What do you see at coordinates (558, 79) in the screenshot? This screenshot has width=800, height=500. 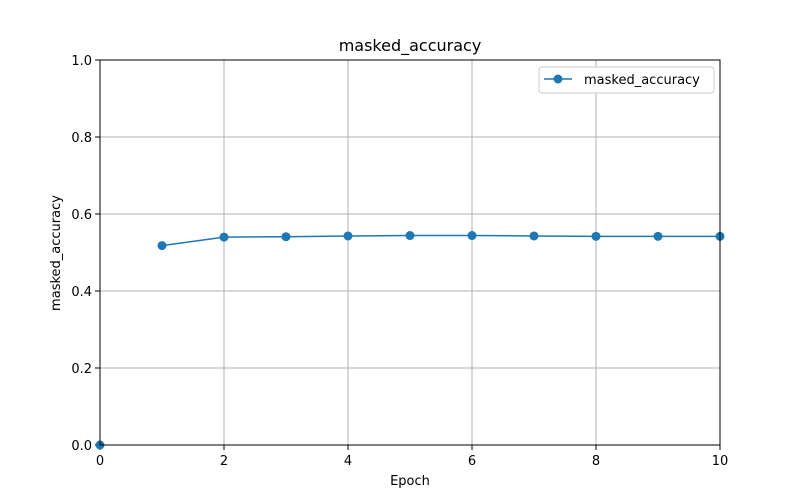 I see `legend-point-marker` at bounding box center [558, 79].